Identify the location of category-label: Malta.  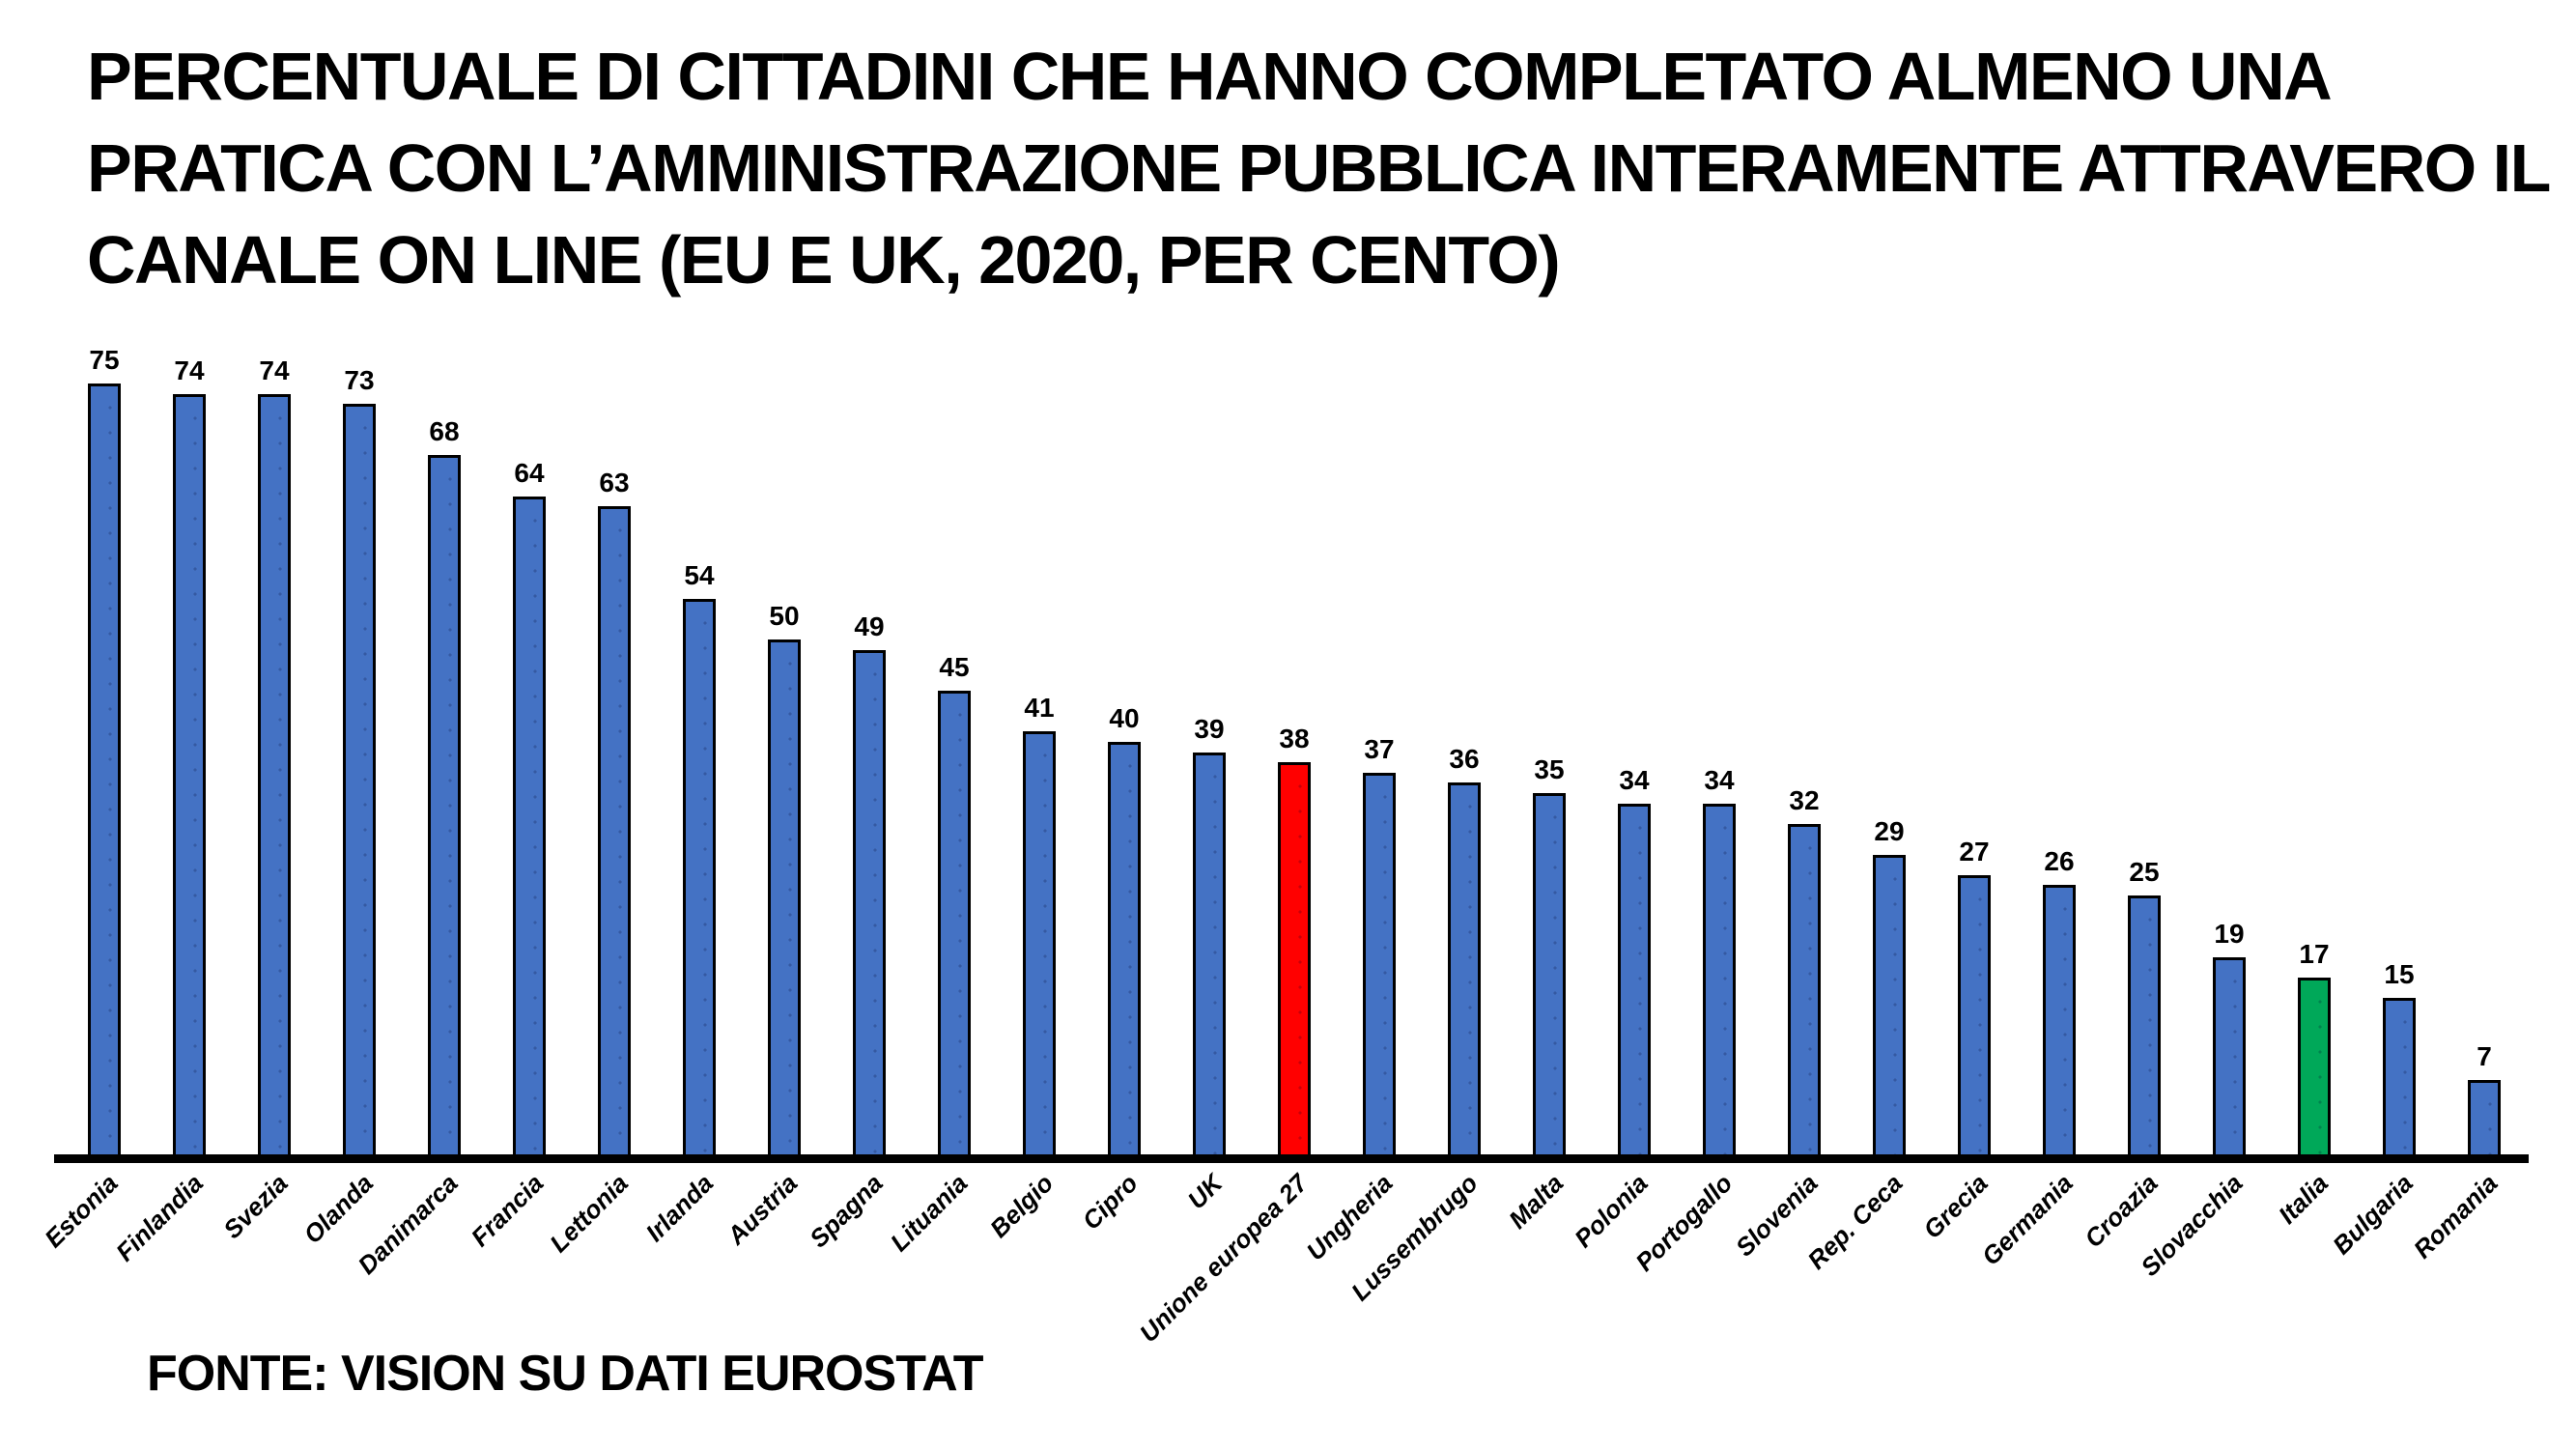
(1535, 1201).